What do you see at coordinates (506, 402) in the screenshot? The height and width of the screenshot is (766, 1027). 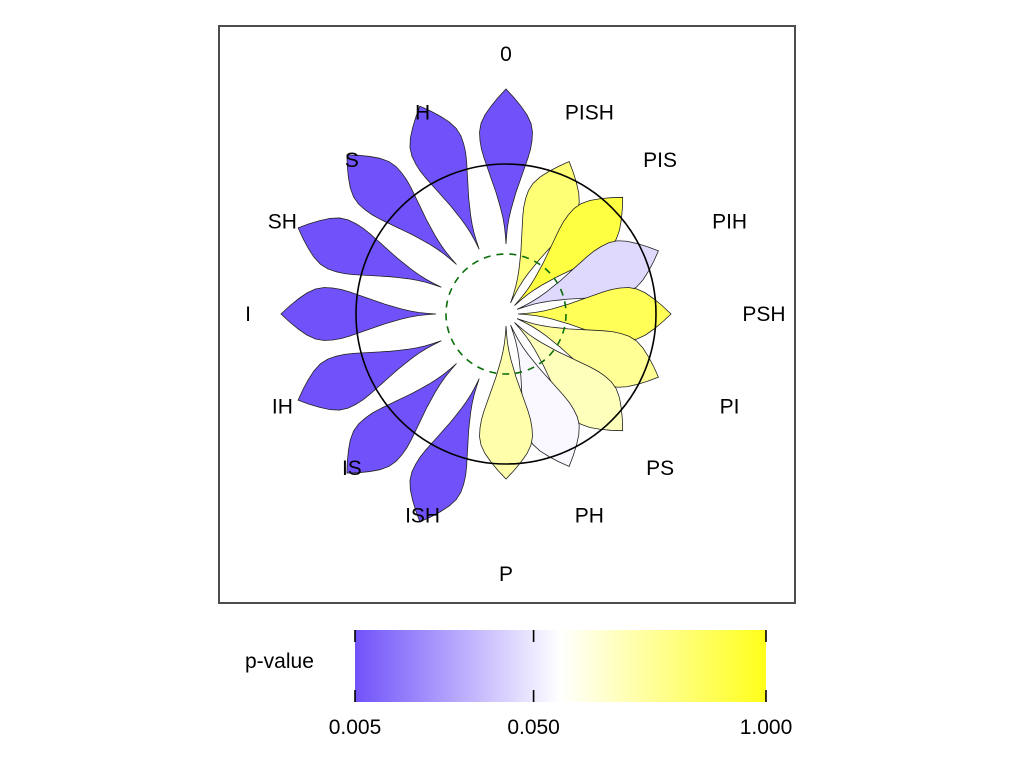 I see `violin-p` at bounding box center [506, 402].